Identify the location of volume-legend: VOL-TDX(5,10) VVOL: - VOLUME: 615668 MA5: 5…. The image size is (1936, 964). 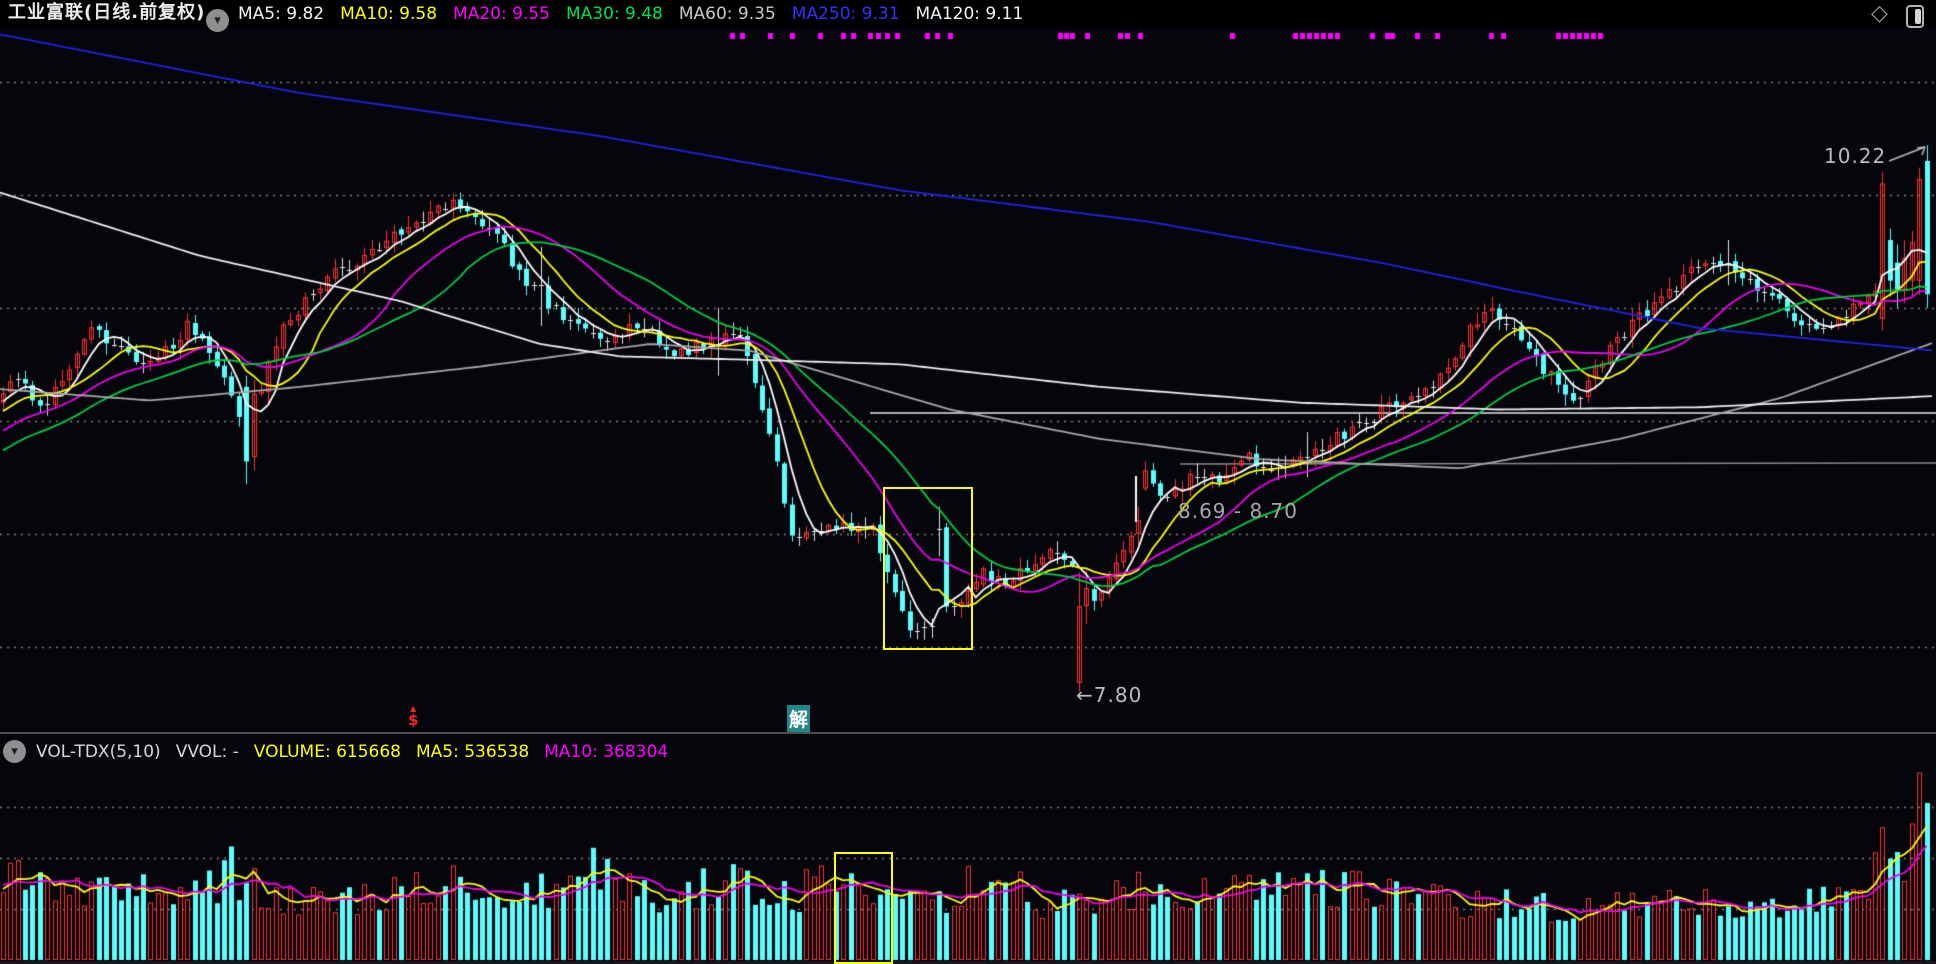
(352, 752).